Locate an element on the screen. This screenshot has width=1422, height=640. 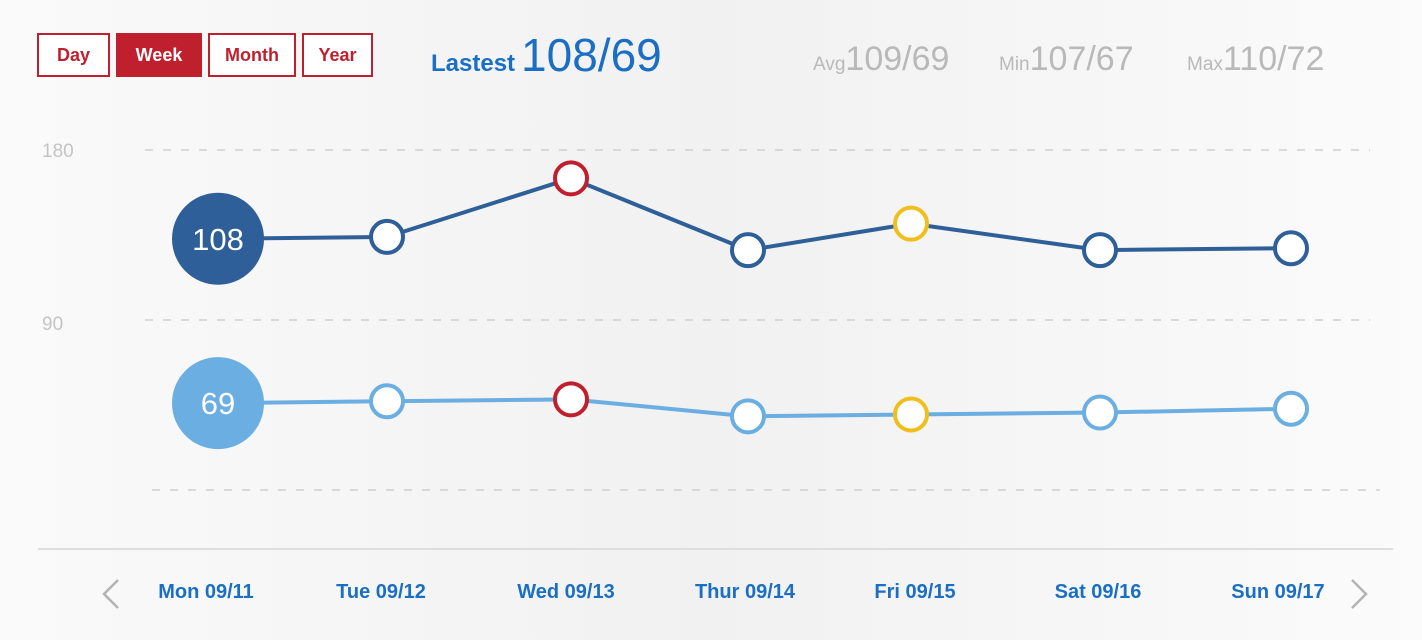
range-tabs: Day Week Month Year is located at coordinates (205, 55).